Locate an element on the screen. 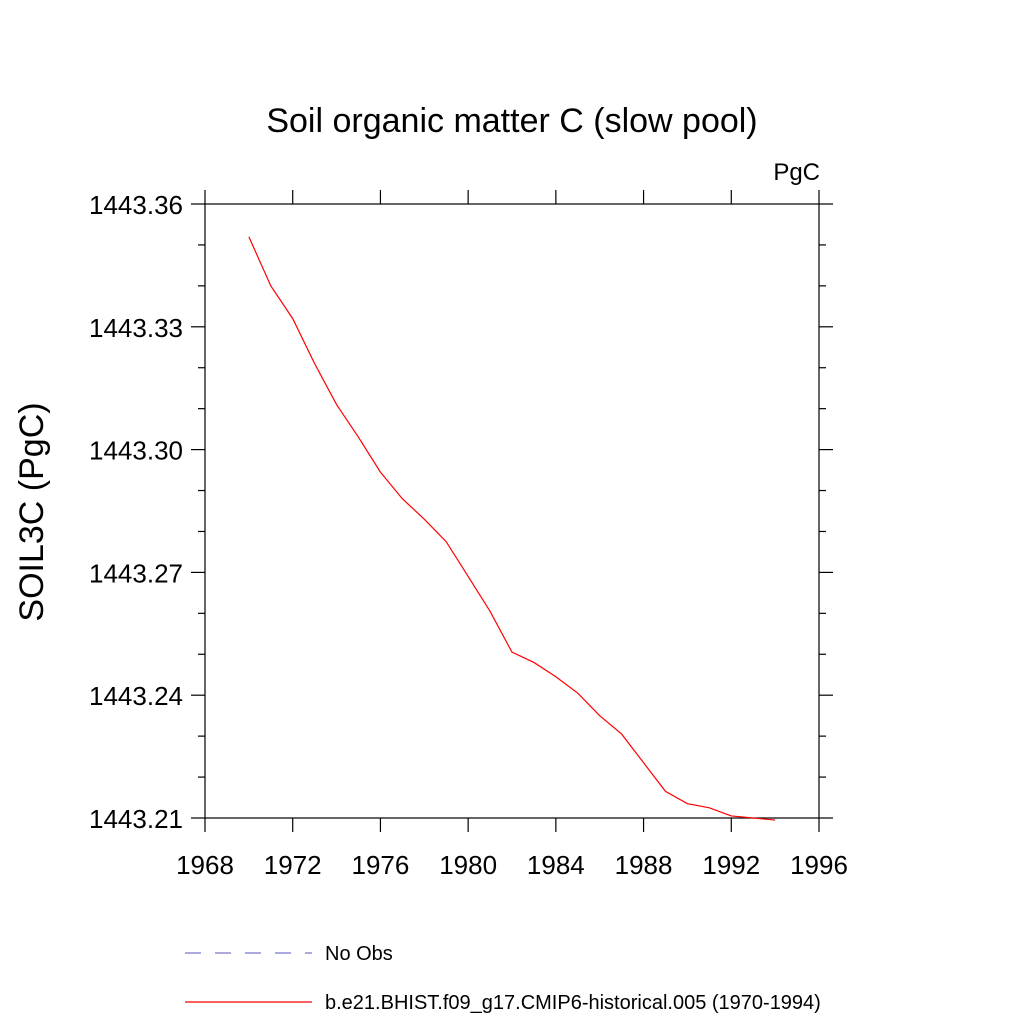 Image resolution: width=1024 pixels, height=1024 pixels. x-tick-label: 1972 is located at coordinates (293, 865).